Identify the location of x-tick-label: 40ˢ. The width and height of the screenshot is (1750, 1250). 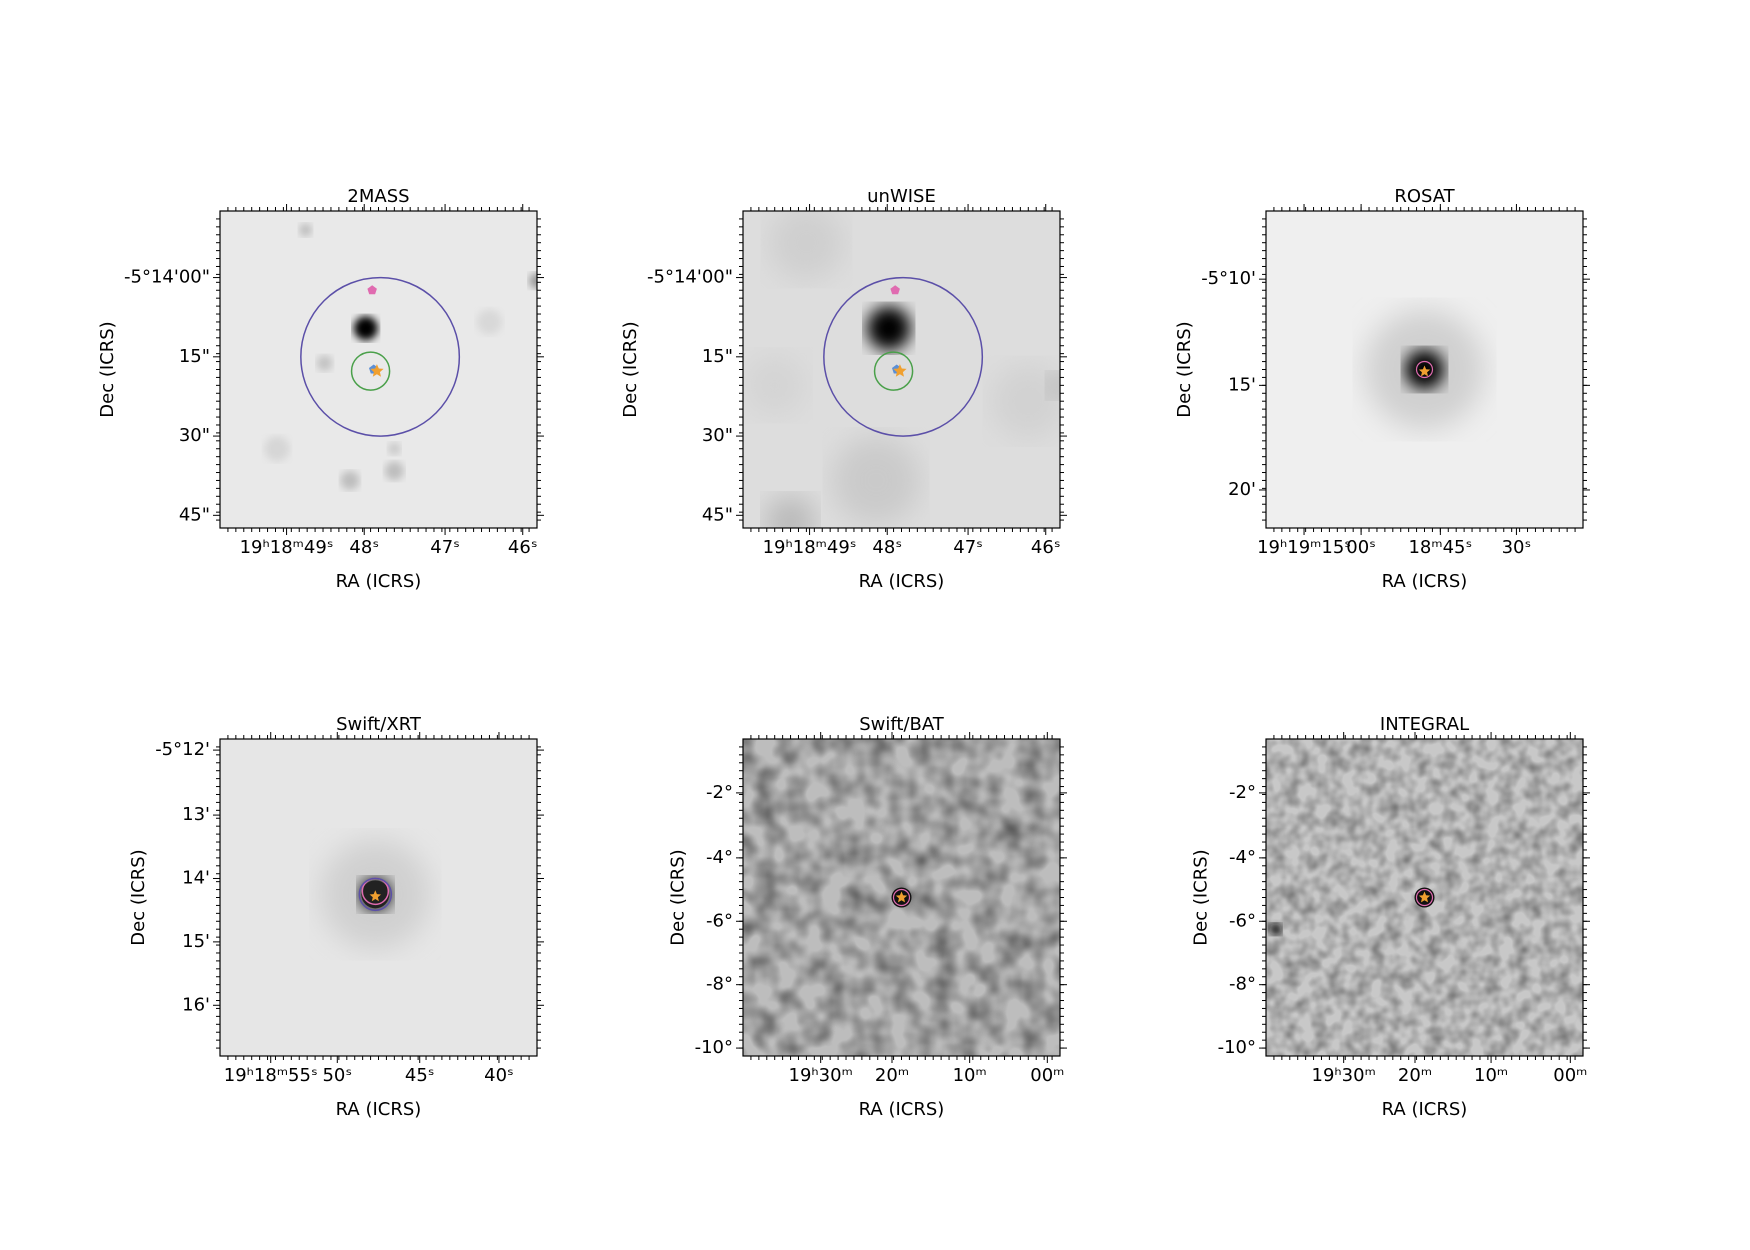
(499, 1075).